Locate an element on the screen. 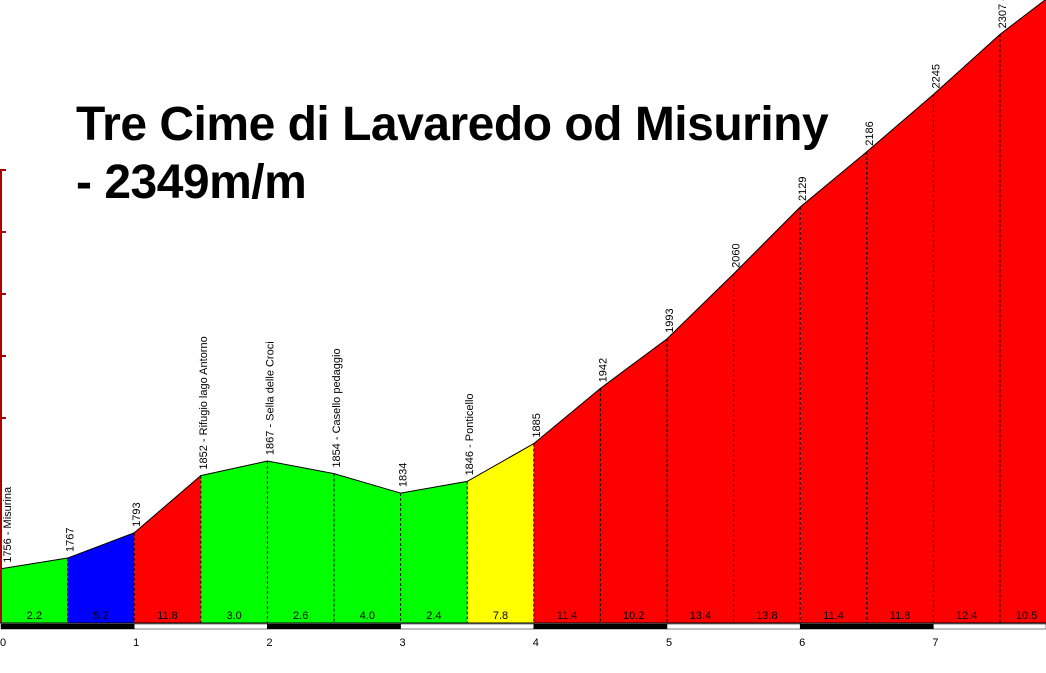 Image resolution: width=1046 pixels, height=673 pixels. point-label-4: 1867 - Sella delle Croci is located at coordinates (270, 398).